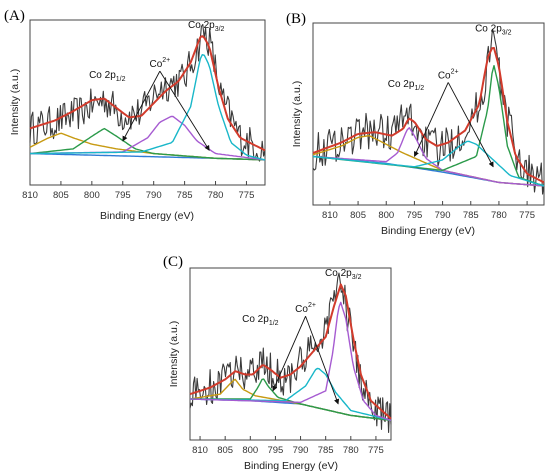  I want to click on plot-b-x-tick-label: 775, so click(527, 215).